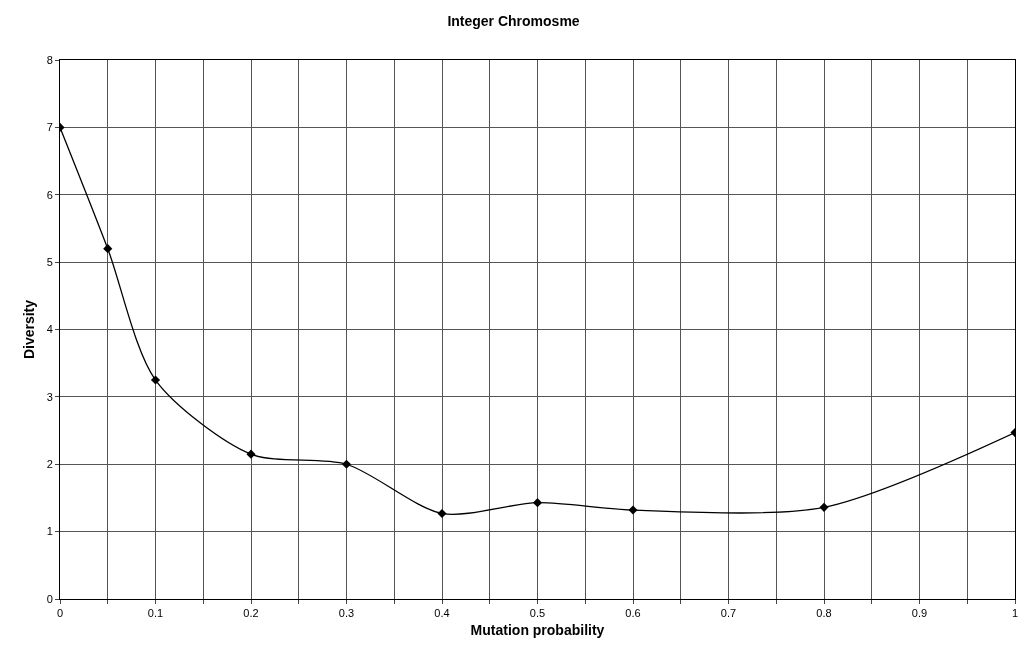  Describe the element at coordinates (919, 613) in the screenshot. I see `x-tick-label: 0.9` at that location.